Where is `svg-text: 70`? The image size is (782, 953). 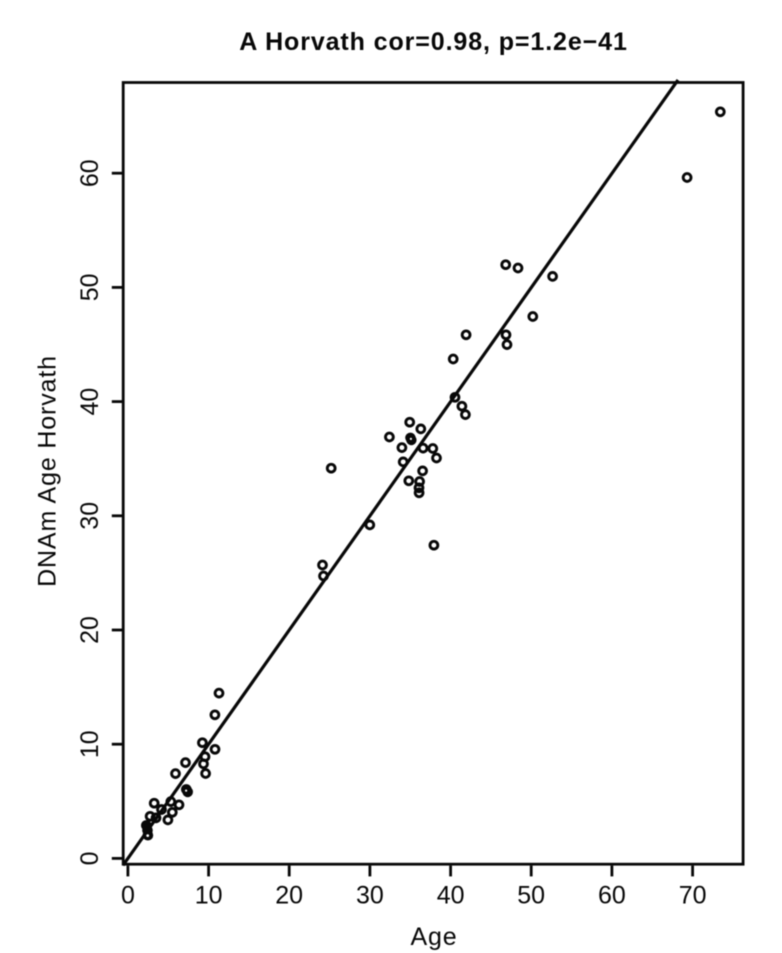 svg-text: 70 is located at coordinates (693, 896).